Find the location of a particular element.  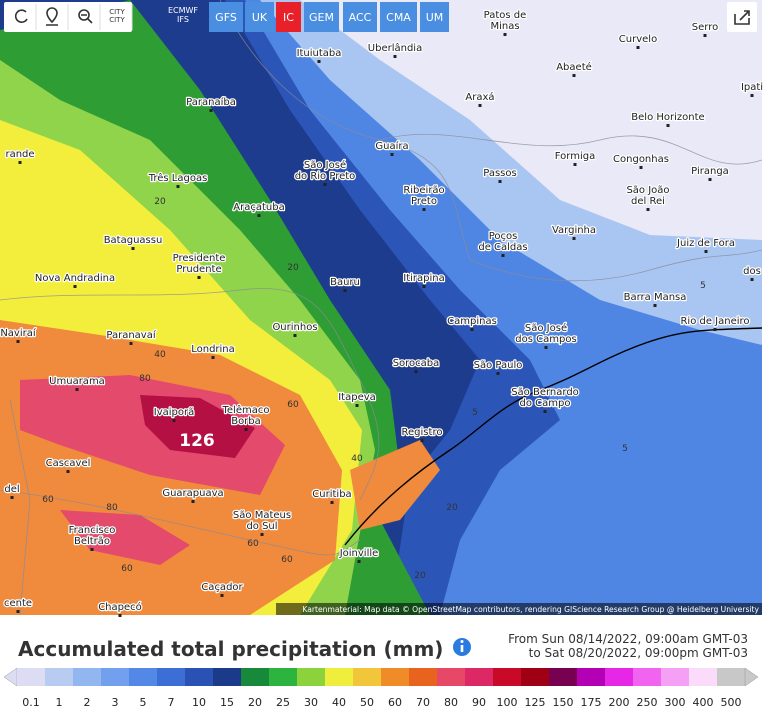

city-label: do Sul is located at coordinates (261, 526).